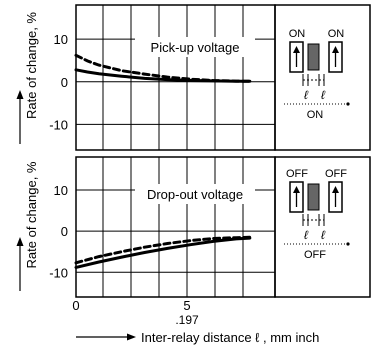 This screenshot has height=349, width=378. Describe the element at coordinates (315, 255) in the screenshot. I see `inset-caption: OFF` at that location.